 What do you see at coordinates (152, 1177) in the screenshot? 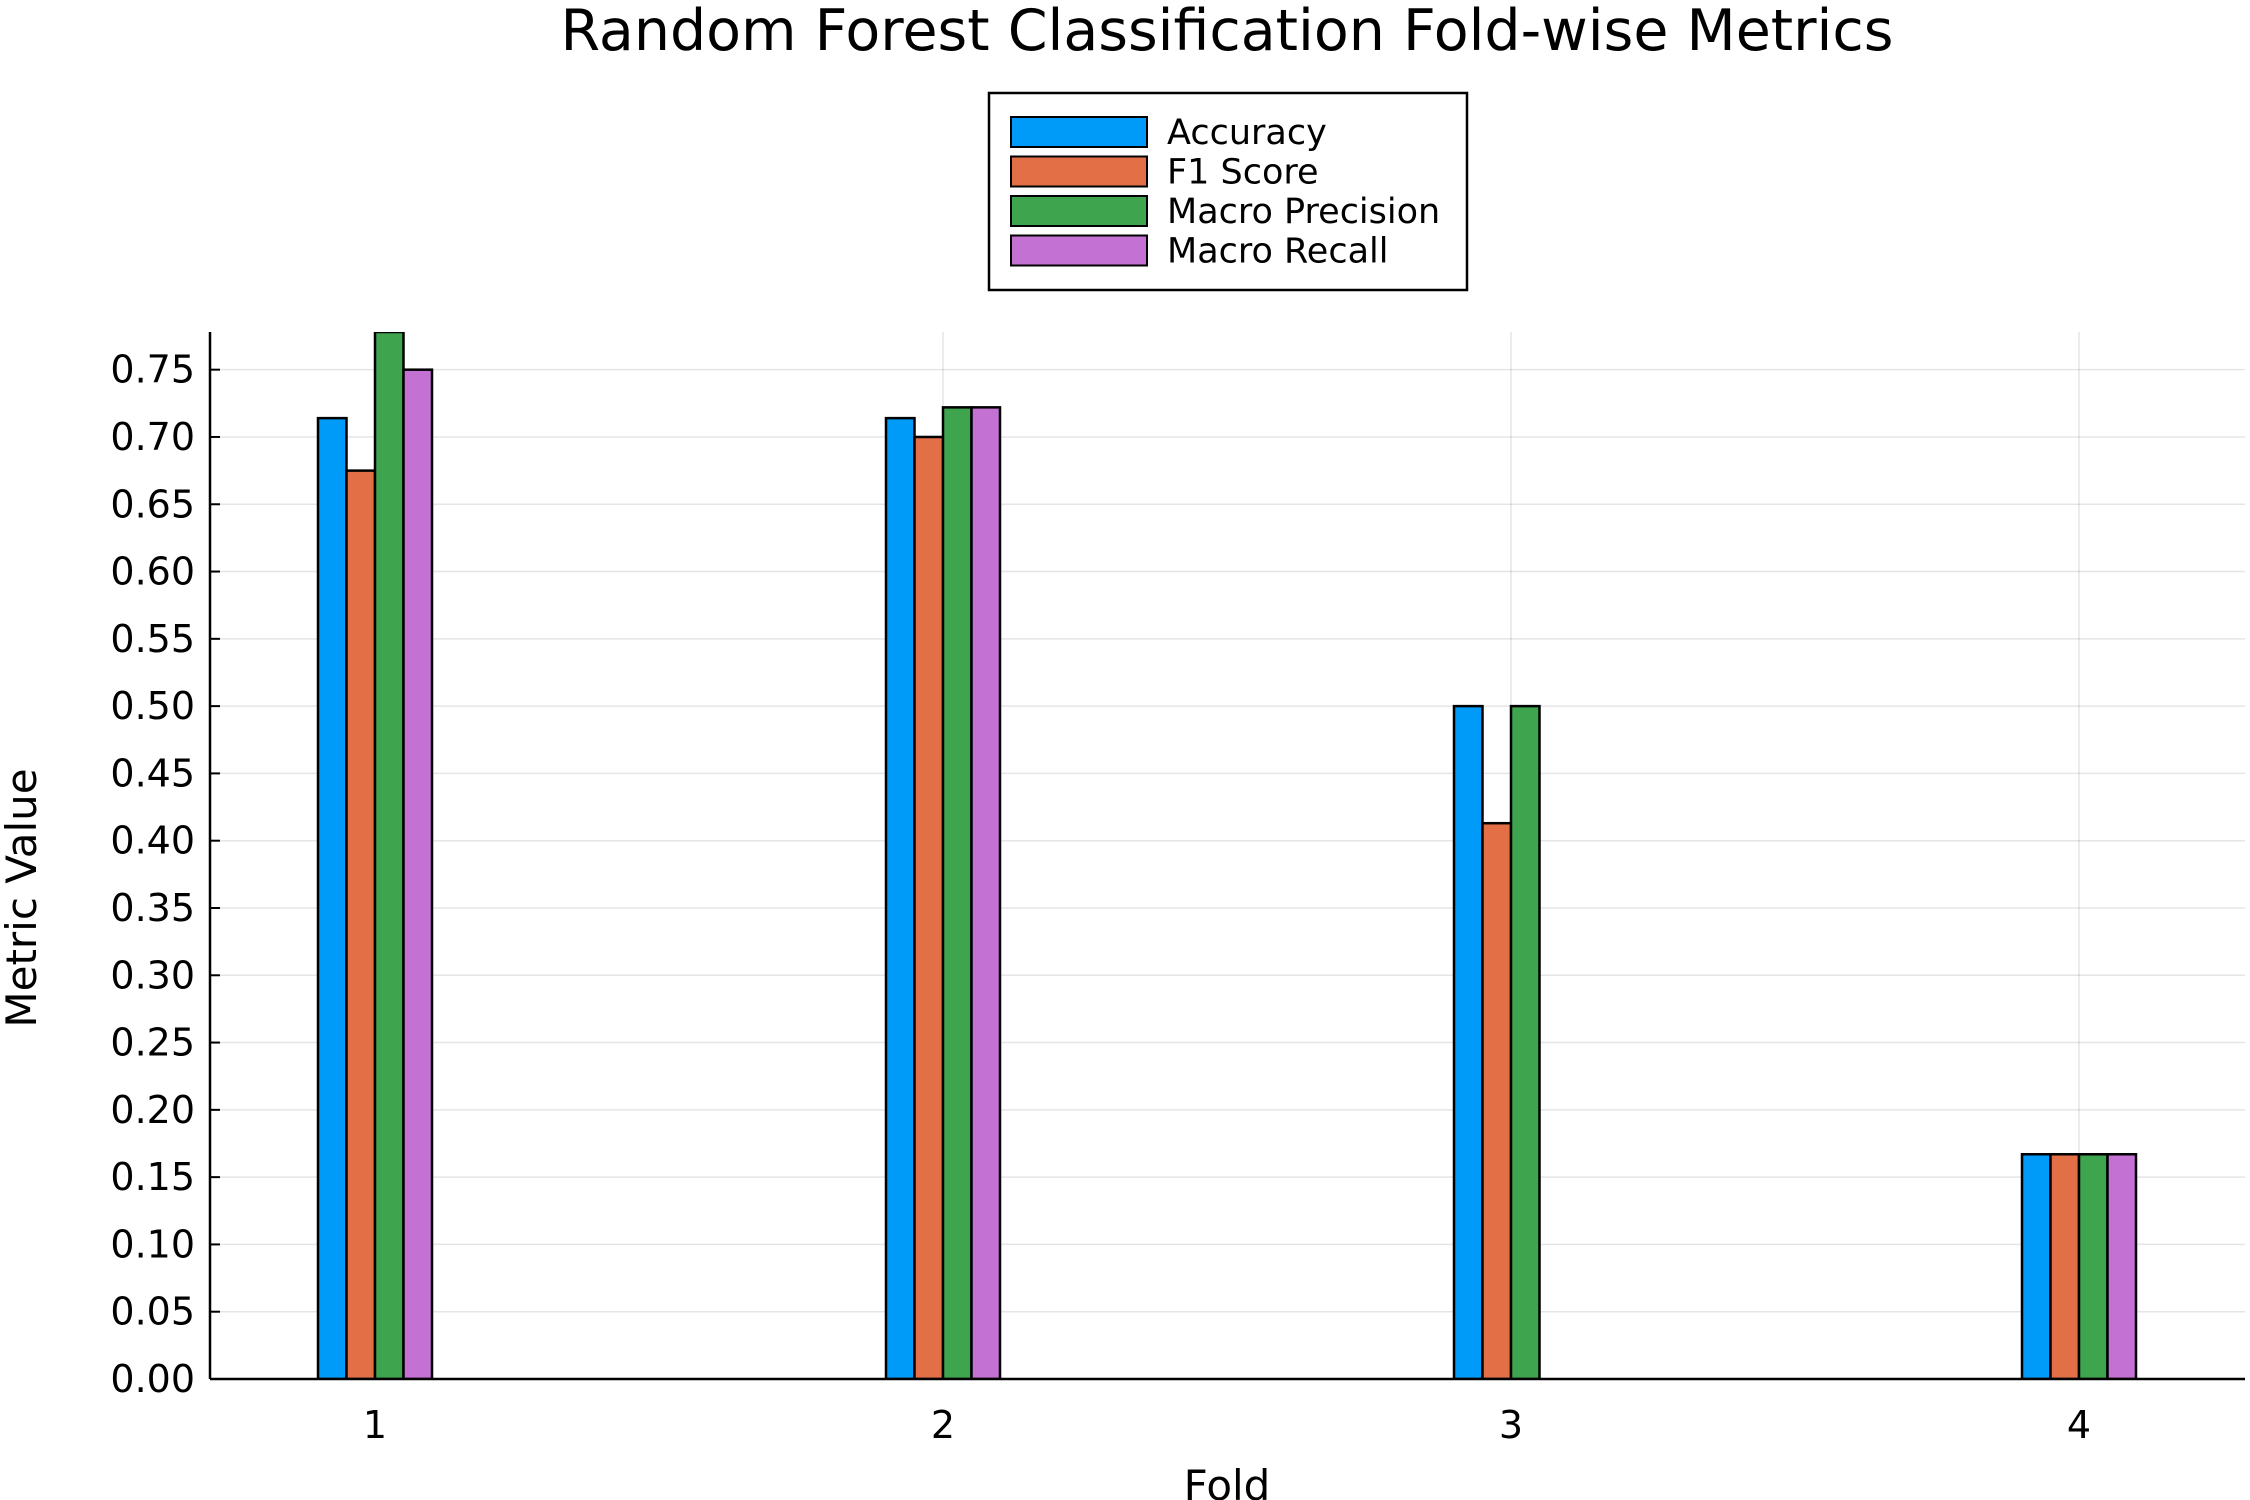
I see `y-tick-label: 0.15` at bounding box center [152, 1177].